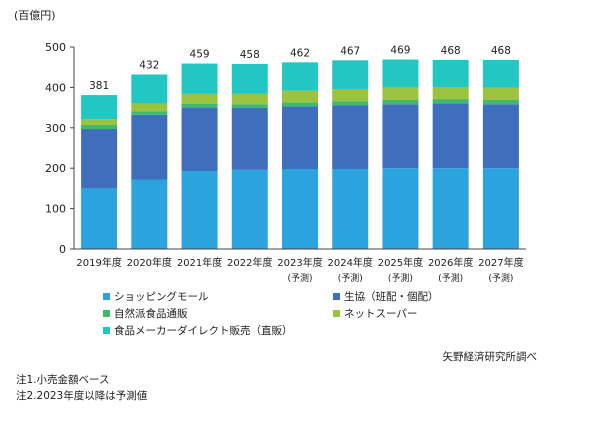  Describe the element at coordinates (500, 136) in the screenshot. I see `bar-segment-2-2027年度` at that location.